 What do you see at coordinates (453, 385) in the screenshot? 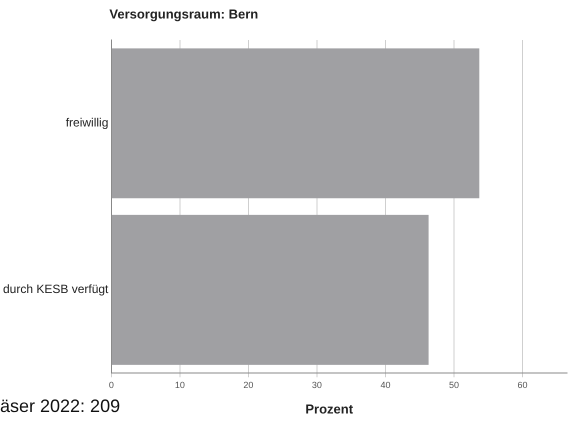
I see `x-tick-label: 50` at bounding box center [453, 385].